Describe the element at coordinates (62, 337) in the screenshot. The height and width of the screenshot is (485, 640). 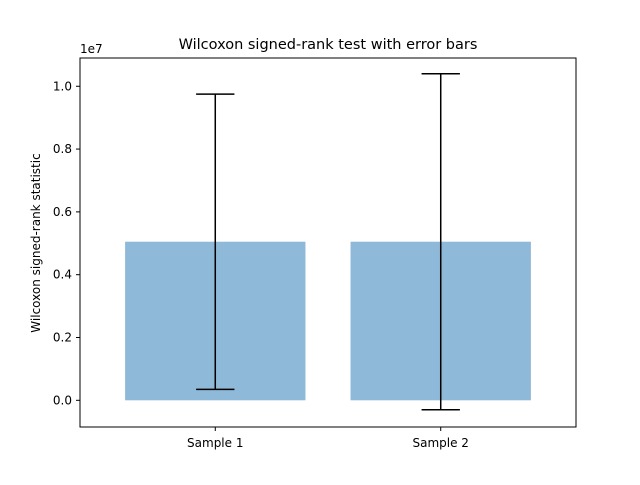
I see `y-tick-label-2: 0.2` at that location.